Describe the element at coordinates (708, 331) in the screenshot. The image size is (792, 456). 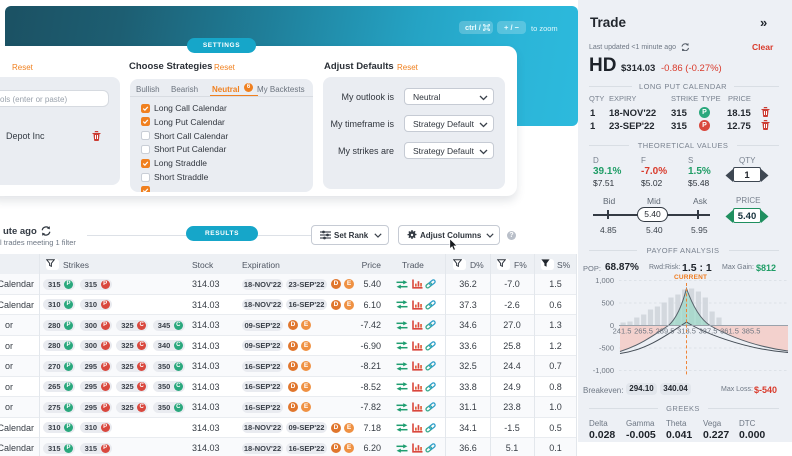
I see `svg-text: 337.5` at that location.